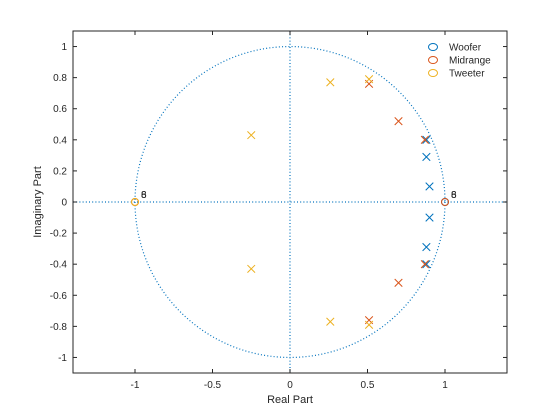 The image size is (560, 420). What do you see at coordinates (470, 61) in the screenshot?
I see `legend-label-midrange: Midrange` at bounding box center [470, 61].